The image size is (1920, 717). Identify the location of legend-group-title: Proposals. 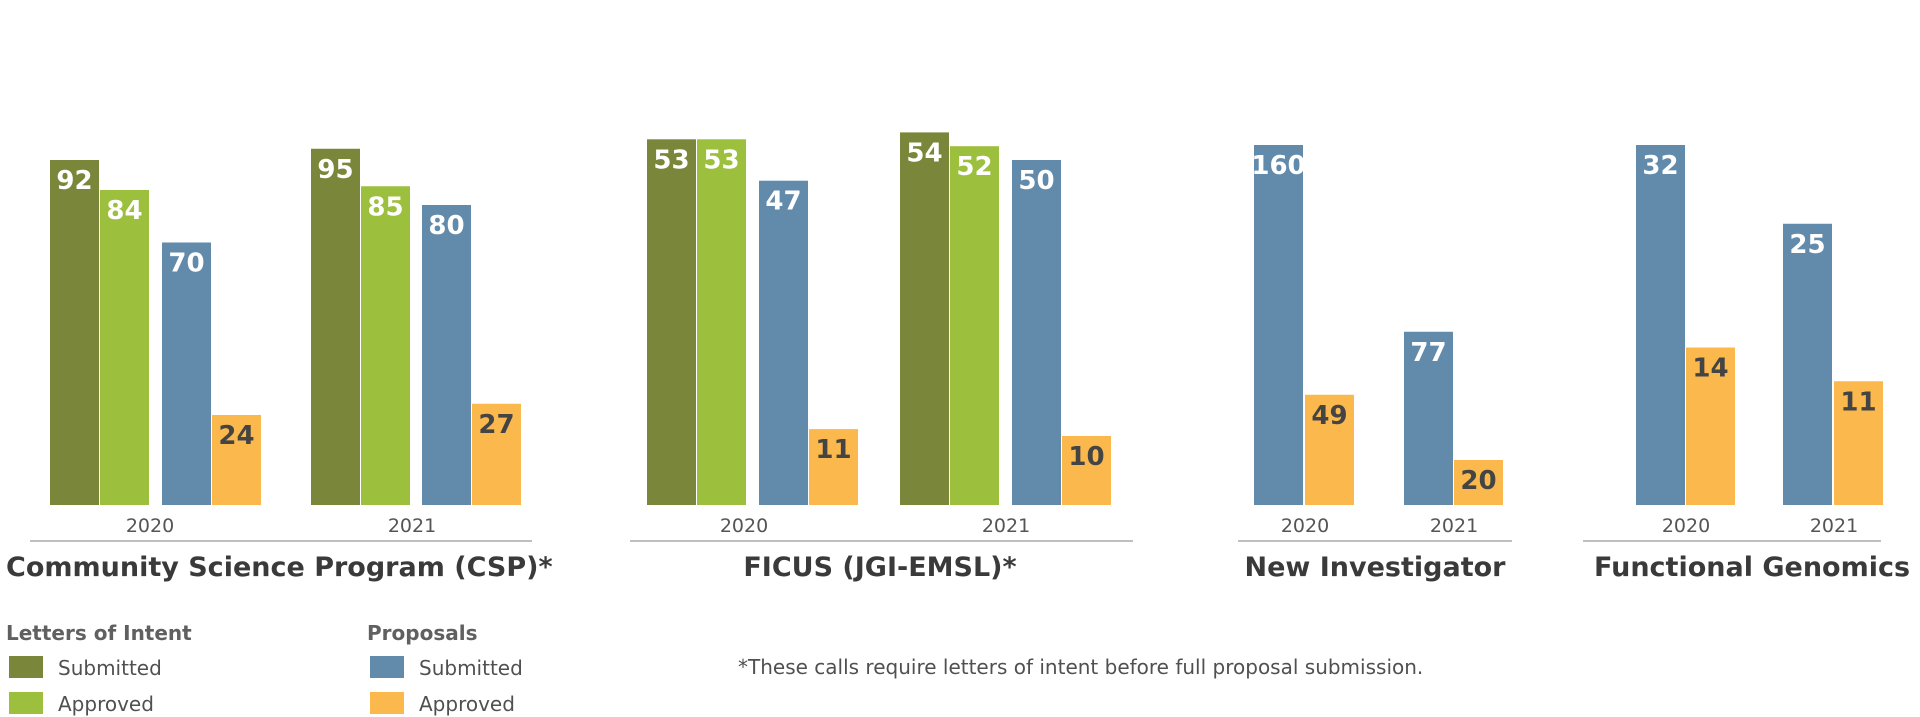
(422, 633).